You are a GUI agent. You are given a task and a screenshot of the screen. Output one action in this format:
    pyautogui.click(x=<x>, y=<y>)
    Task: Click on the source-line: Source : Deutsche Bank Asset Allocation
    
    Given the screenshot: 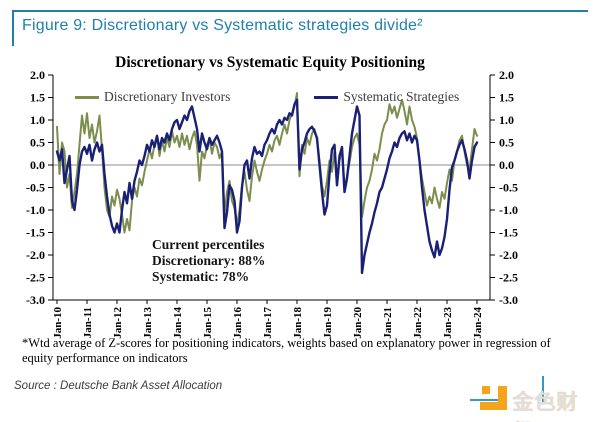 What is the action you would take?
    pyautogui.click(x=118, y=386)
    